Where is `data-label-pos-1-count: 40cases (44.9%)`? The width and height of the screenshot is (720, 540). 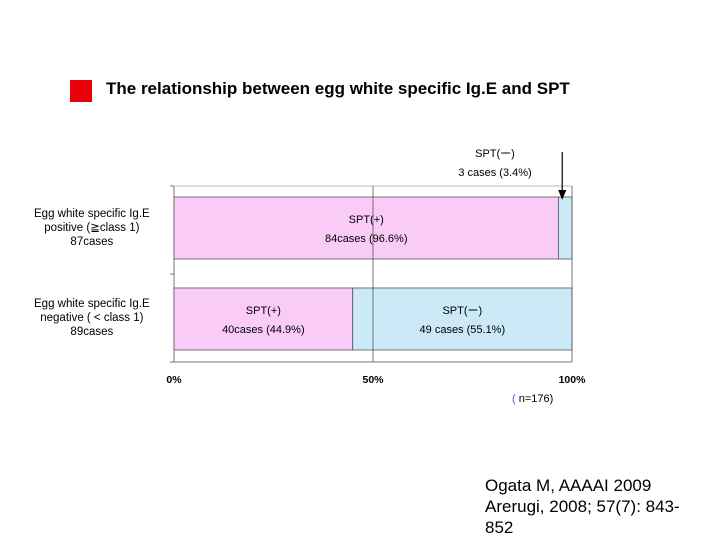 data-label-pos-1-count: 40cases (44.9%) is located at coordinates (263, 330).